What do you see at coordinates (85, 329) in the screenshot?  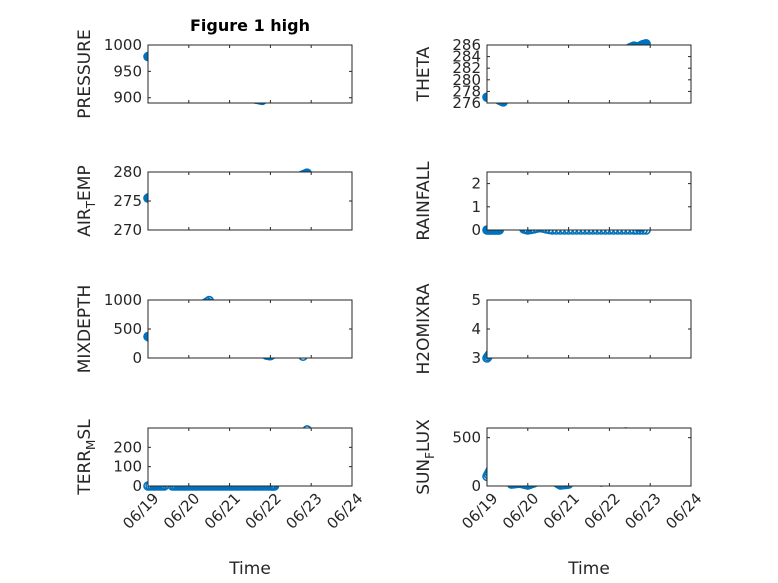 I see `y-axis-label: MIXDEPTH` at bounding box center [85, 329].